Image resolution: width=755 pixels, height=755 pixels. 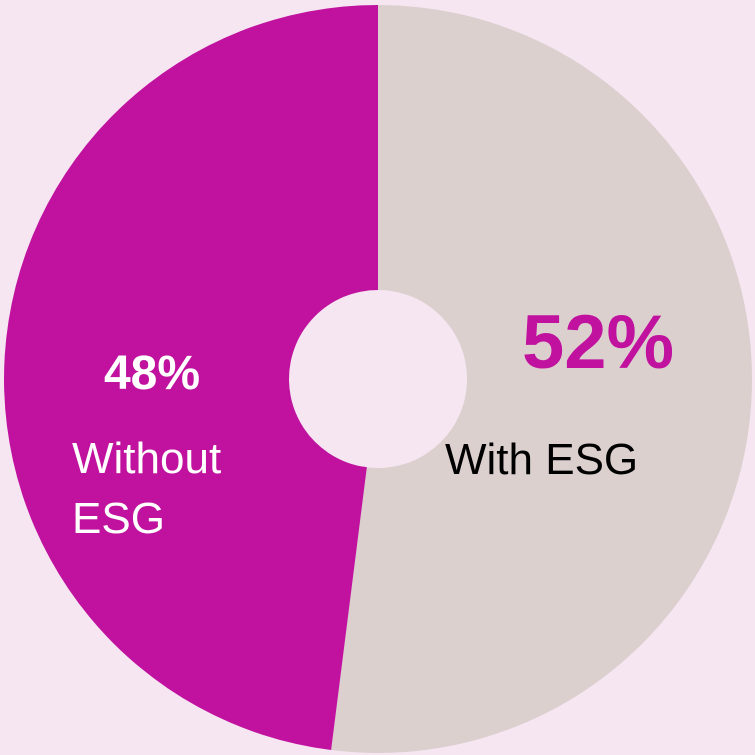 I want to click on donut-hole, so click(x=378, y=379).